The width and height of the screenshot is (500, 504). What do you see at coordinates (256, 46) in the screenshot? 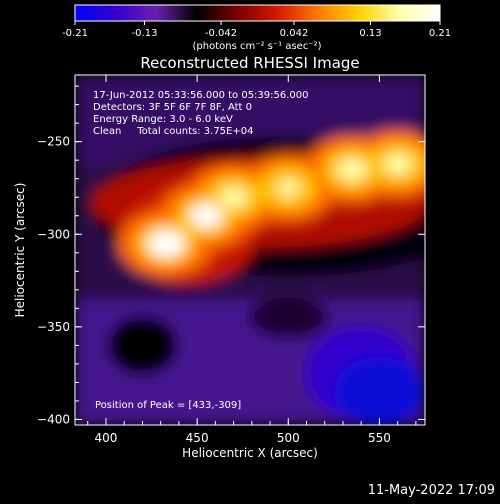
I see `colorbar-unit-label: (photons cm⁻² s⁻¹ asec⁻²)` at bounding box center [256, 46].